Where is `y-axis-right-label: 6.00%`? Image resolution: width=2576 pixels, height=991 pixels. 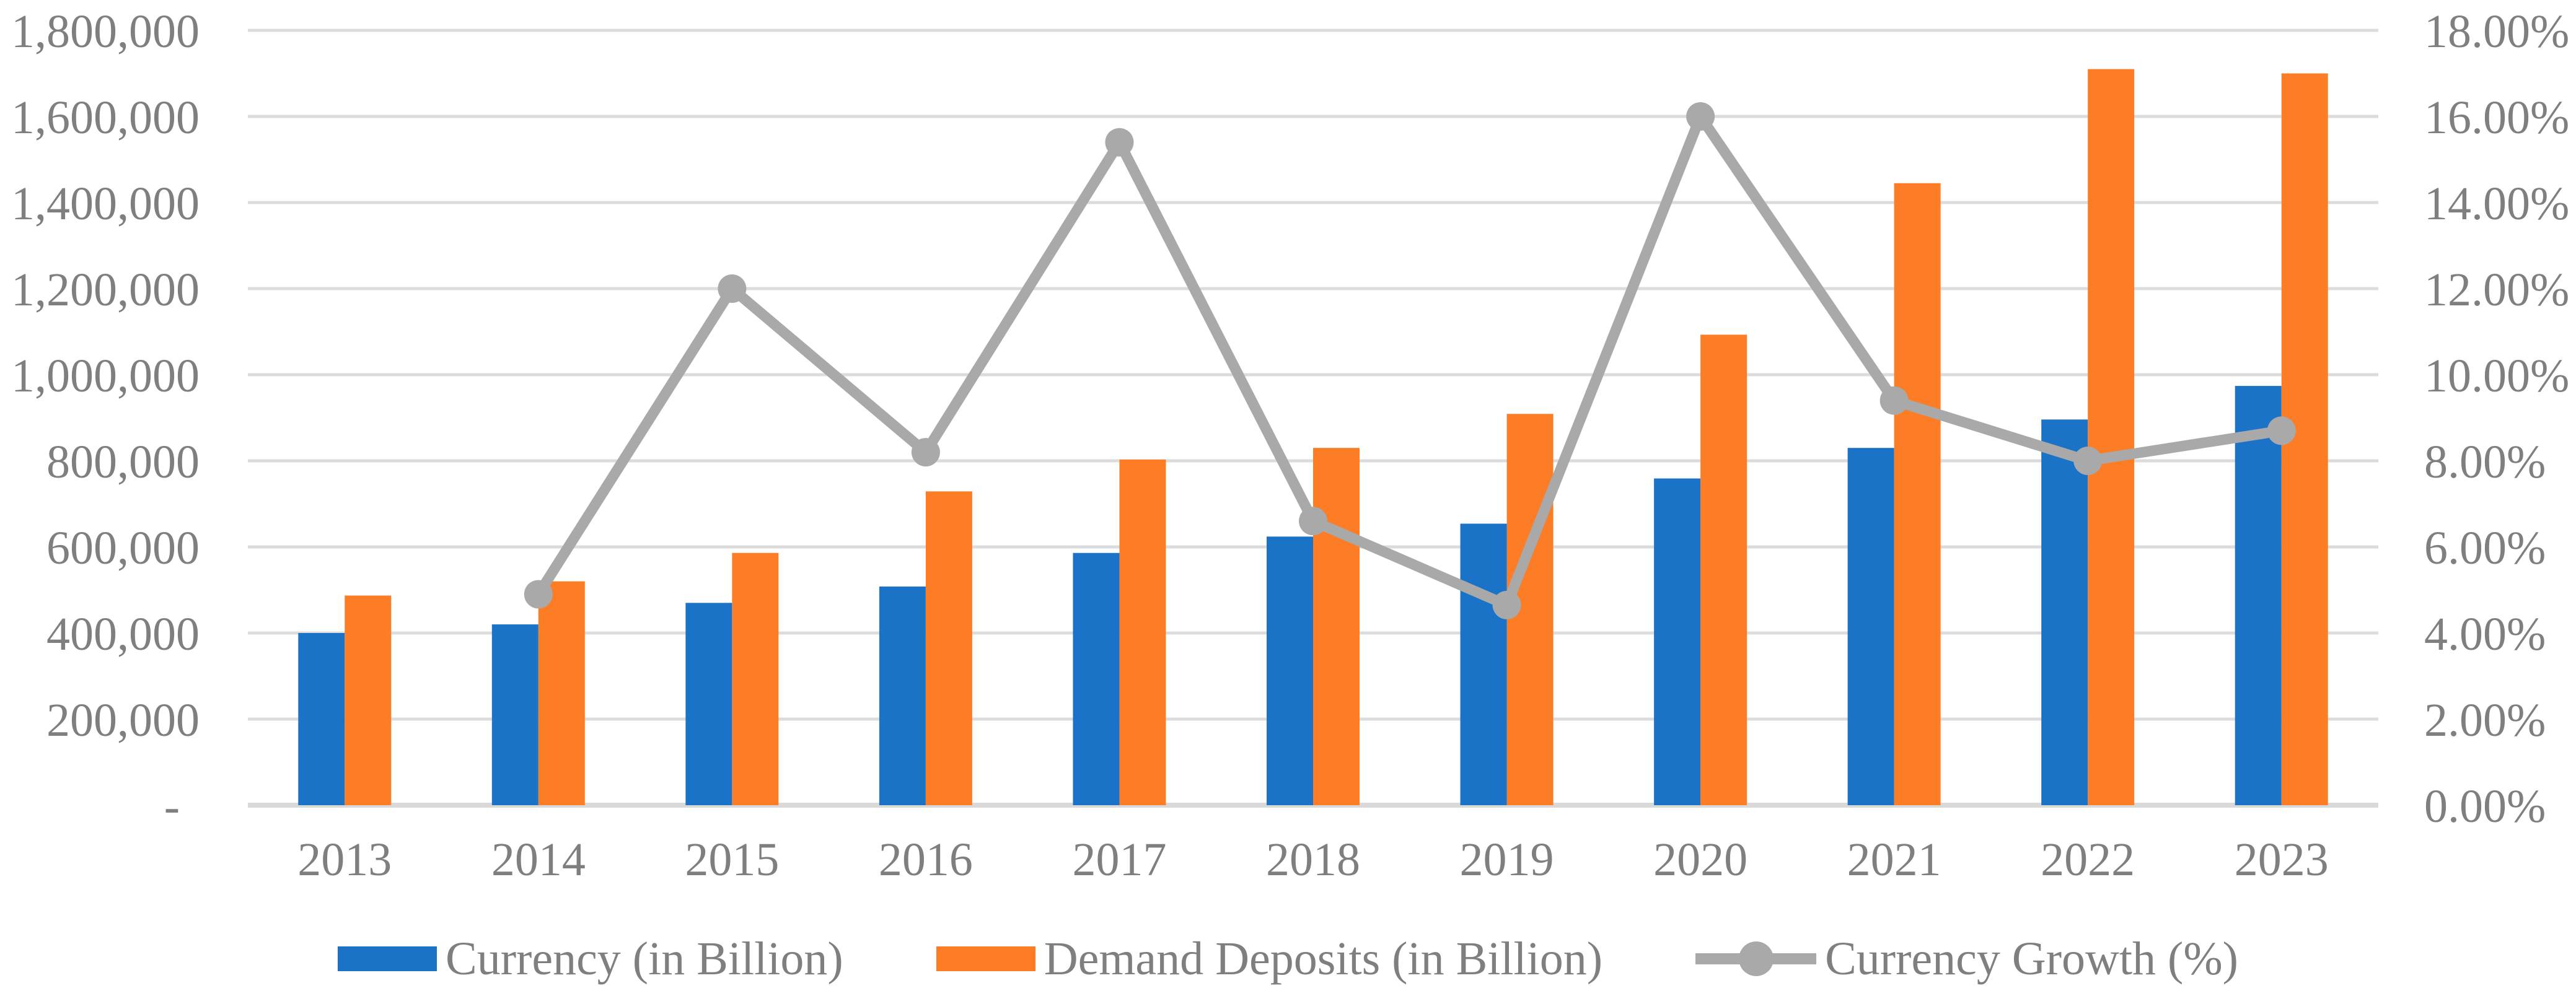
y-axis-right-label: 6.00% is located at coordinates (2485, 548).